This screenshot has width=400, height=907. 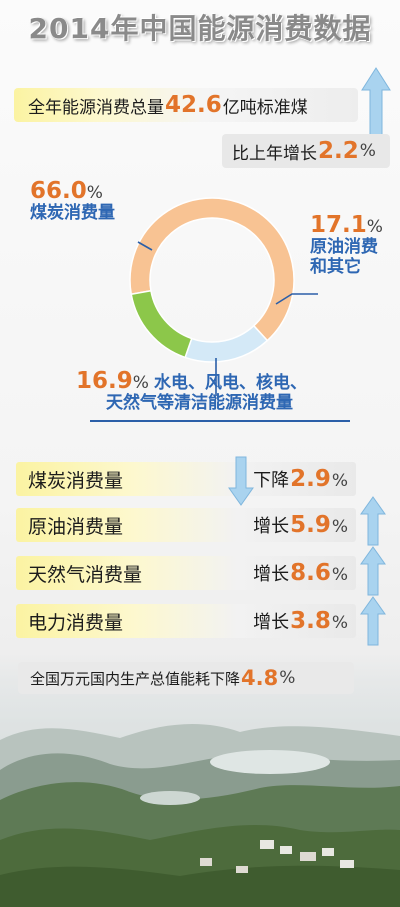 What do you see at coordinates (271, 622) in the screenshot?
I see `power-row-change-word: 增长` at bounding box center [271, 622].